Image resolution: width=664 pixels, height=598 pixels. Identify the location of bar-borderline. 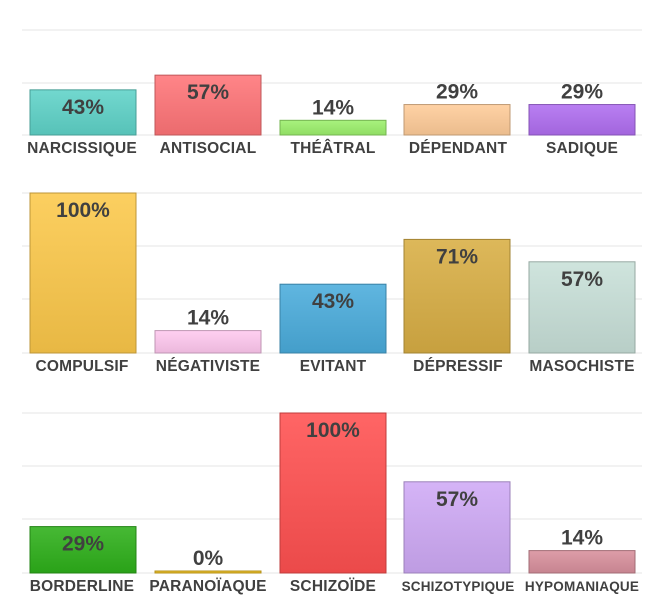
(83, 550).